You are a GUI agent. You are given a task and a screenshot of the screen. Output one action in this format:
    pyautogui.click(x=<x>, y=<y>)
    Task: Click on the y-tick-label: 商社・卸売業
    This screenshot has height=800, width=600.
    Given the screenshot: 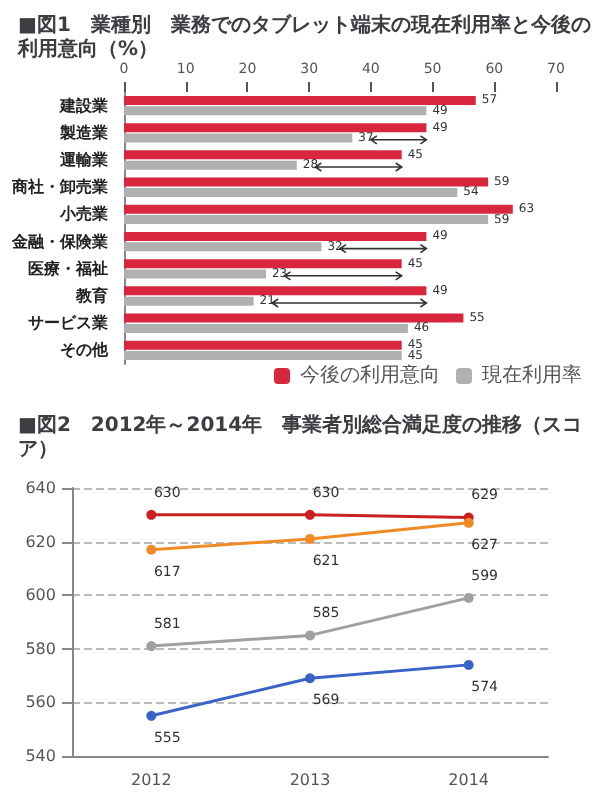 What is the action you would take?
    pyautogui.click(x=59, y=186)
    